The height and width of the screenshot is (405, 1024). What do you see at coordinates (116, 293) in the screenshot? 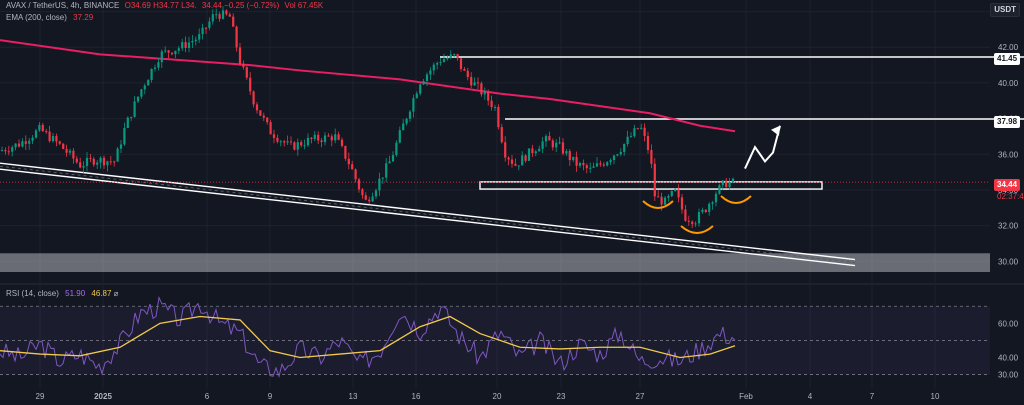
I see `rsi-settings-icon: ⌀` at bounding box center [116, 293].